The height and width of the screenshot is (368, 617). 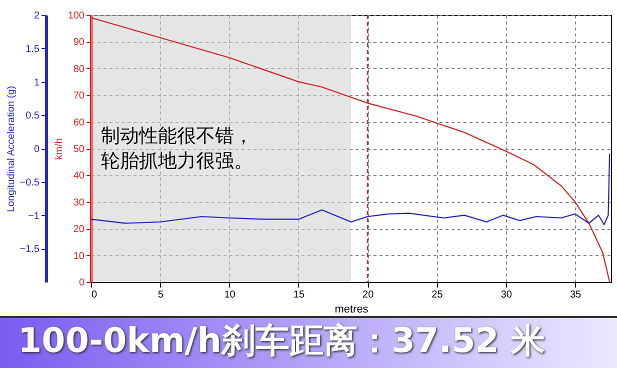 What do you see at coordinates (79, 230) in the screenshot?
I see `y-tick-label: 20` at bounding box center [79, 230].